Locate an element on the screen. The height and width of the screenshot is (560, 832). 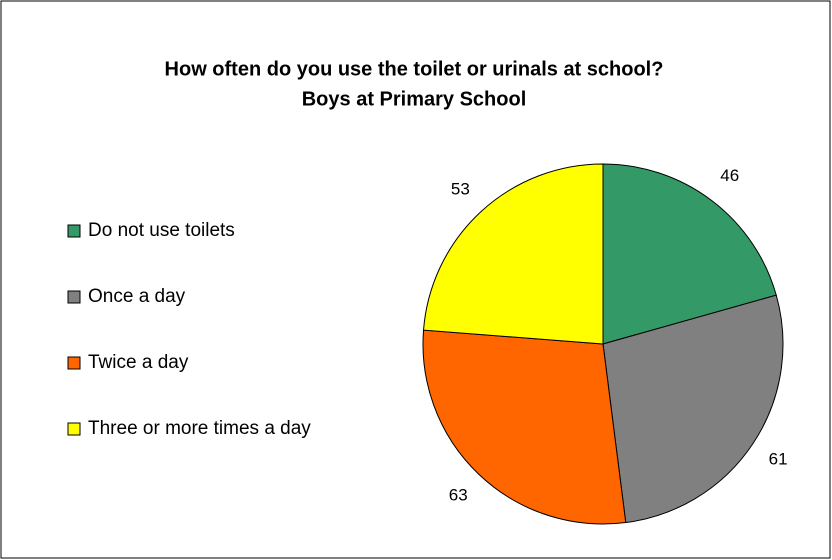
legend-text: Do not use toilets is located at coordinates (161, 230).